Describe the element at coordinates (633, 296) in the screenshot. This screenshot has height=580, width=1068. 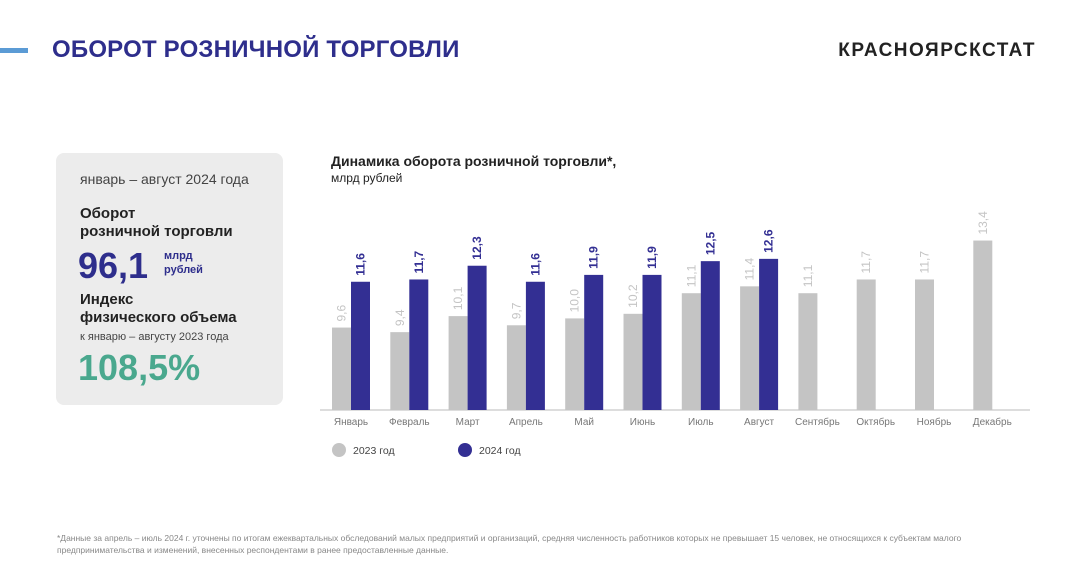
I see `data-label: 10,2` at that location.